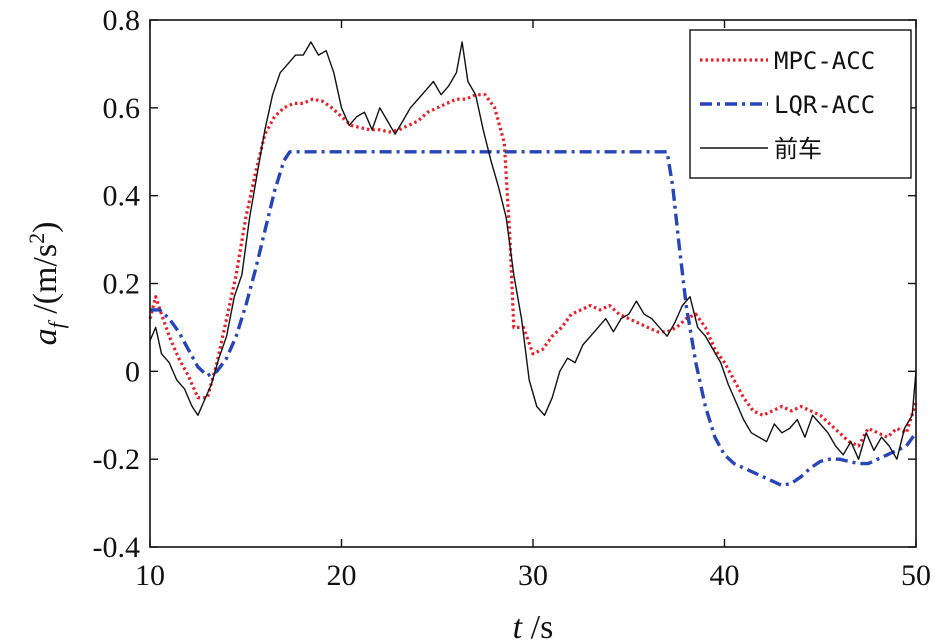 Image resolution: width=938 pixels, height=643 pixels. What do you see at coordinates (342, 575) in the screenshot?
I see `x-tick-label: 20` at bounding box center [342, 575].